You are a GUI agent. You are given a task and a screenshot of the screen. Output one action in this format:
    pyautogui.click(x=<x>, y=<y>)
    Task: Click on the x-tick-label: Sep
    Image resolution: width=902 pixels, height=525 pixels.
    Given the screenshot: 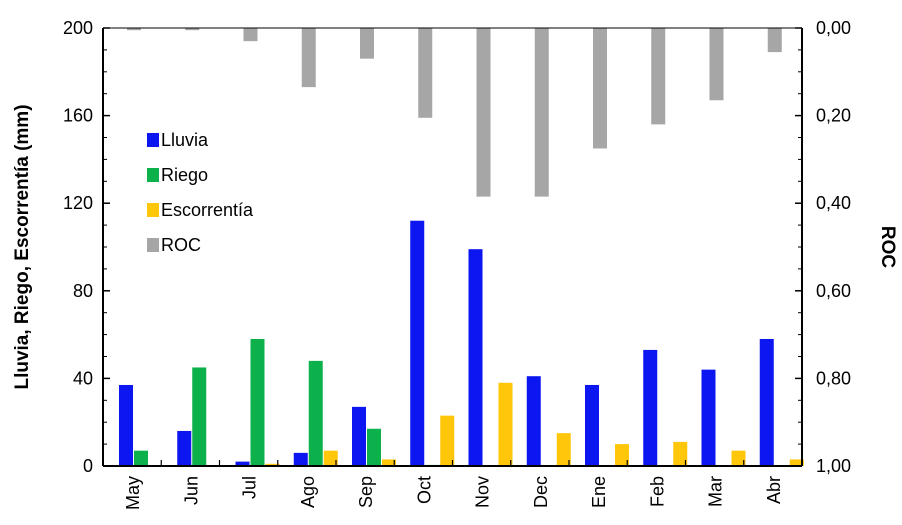 What is the action you would take?
    pyautogui.click(x=366, y=492)
    